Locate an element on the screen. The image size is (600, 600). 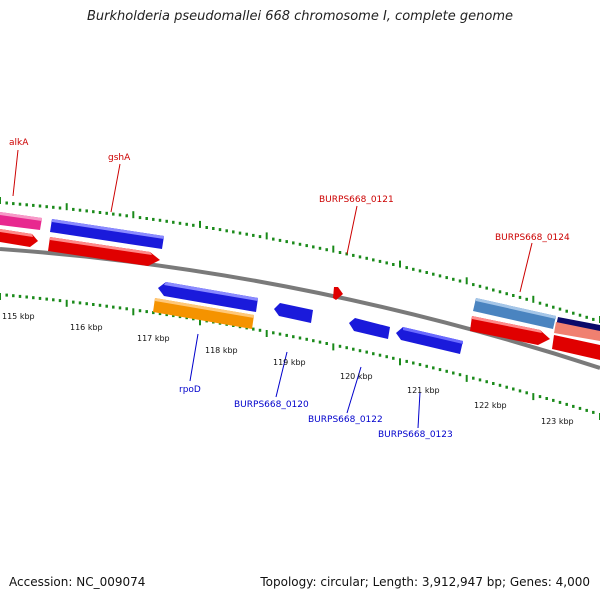
gene-rpoD is located at coordinates (203, 313).